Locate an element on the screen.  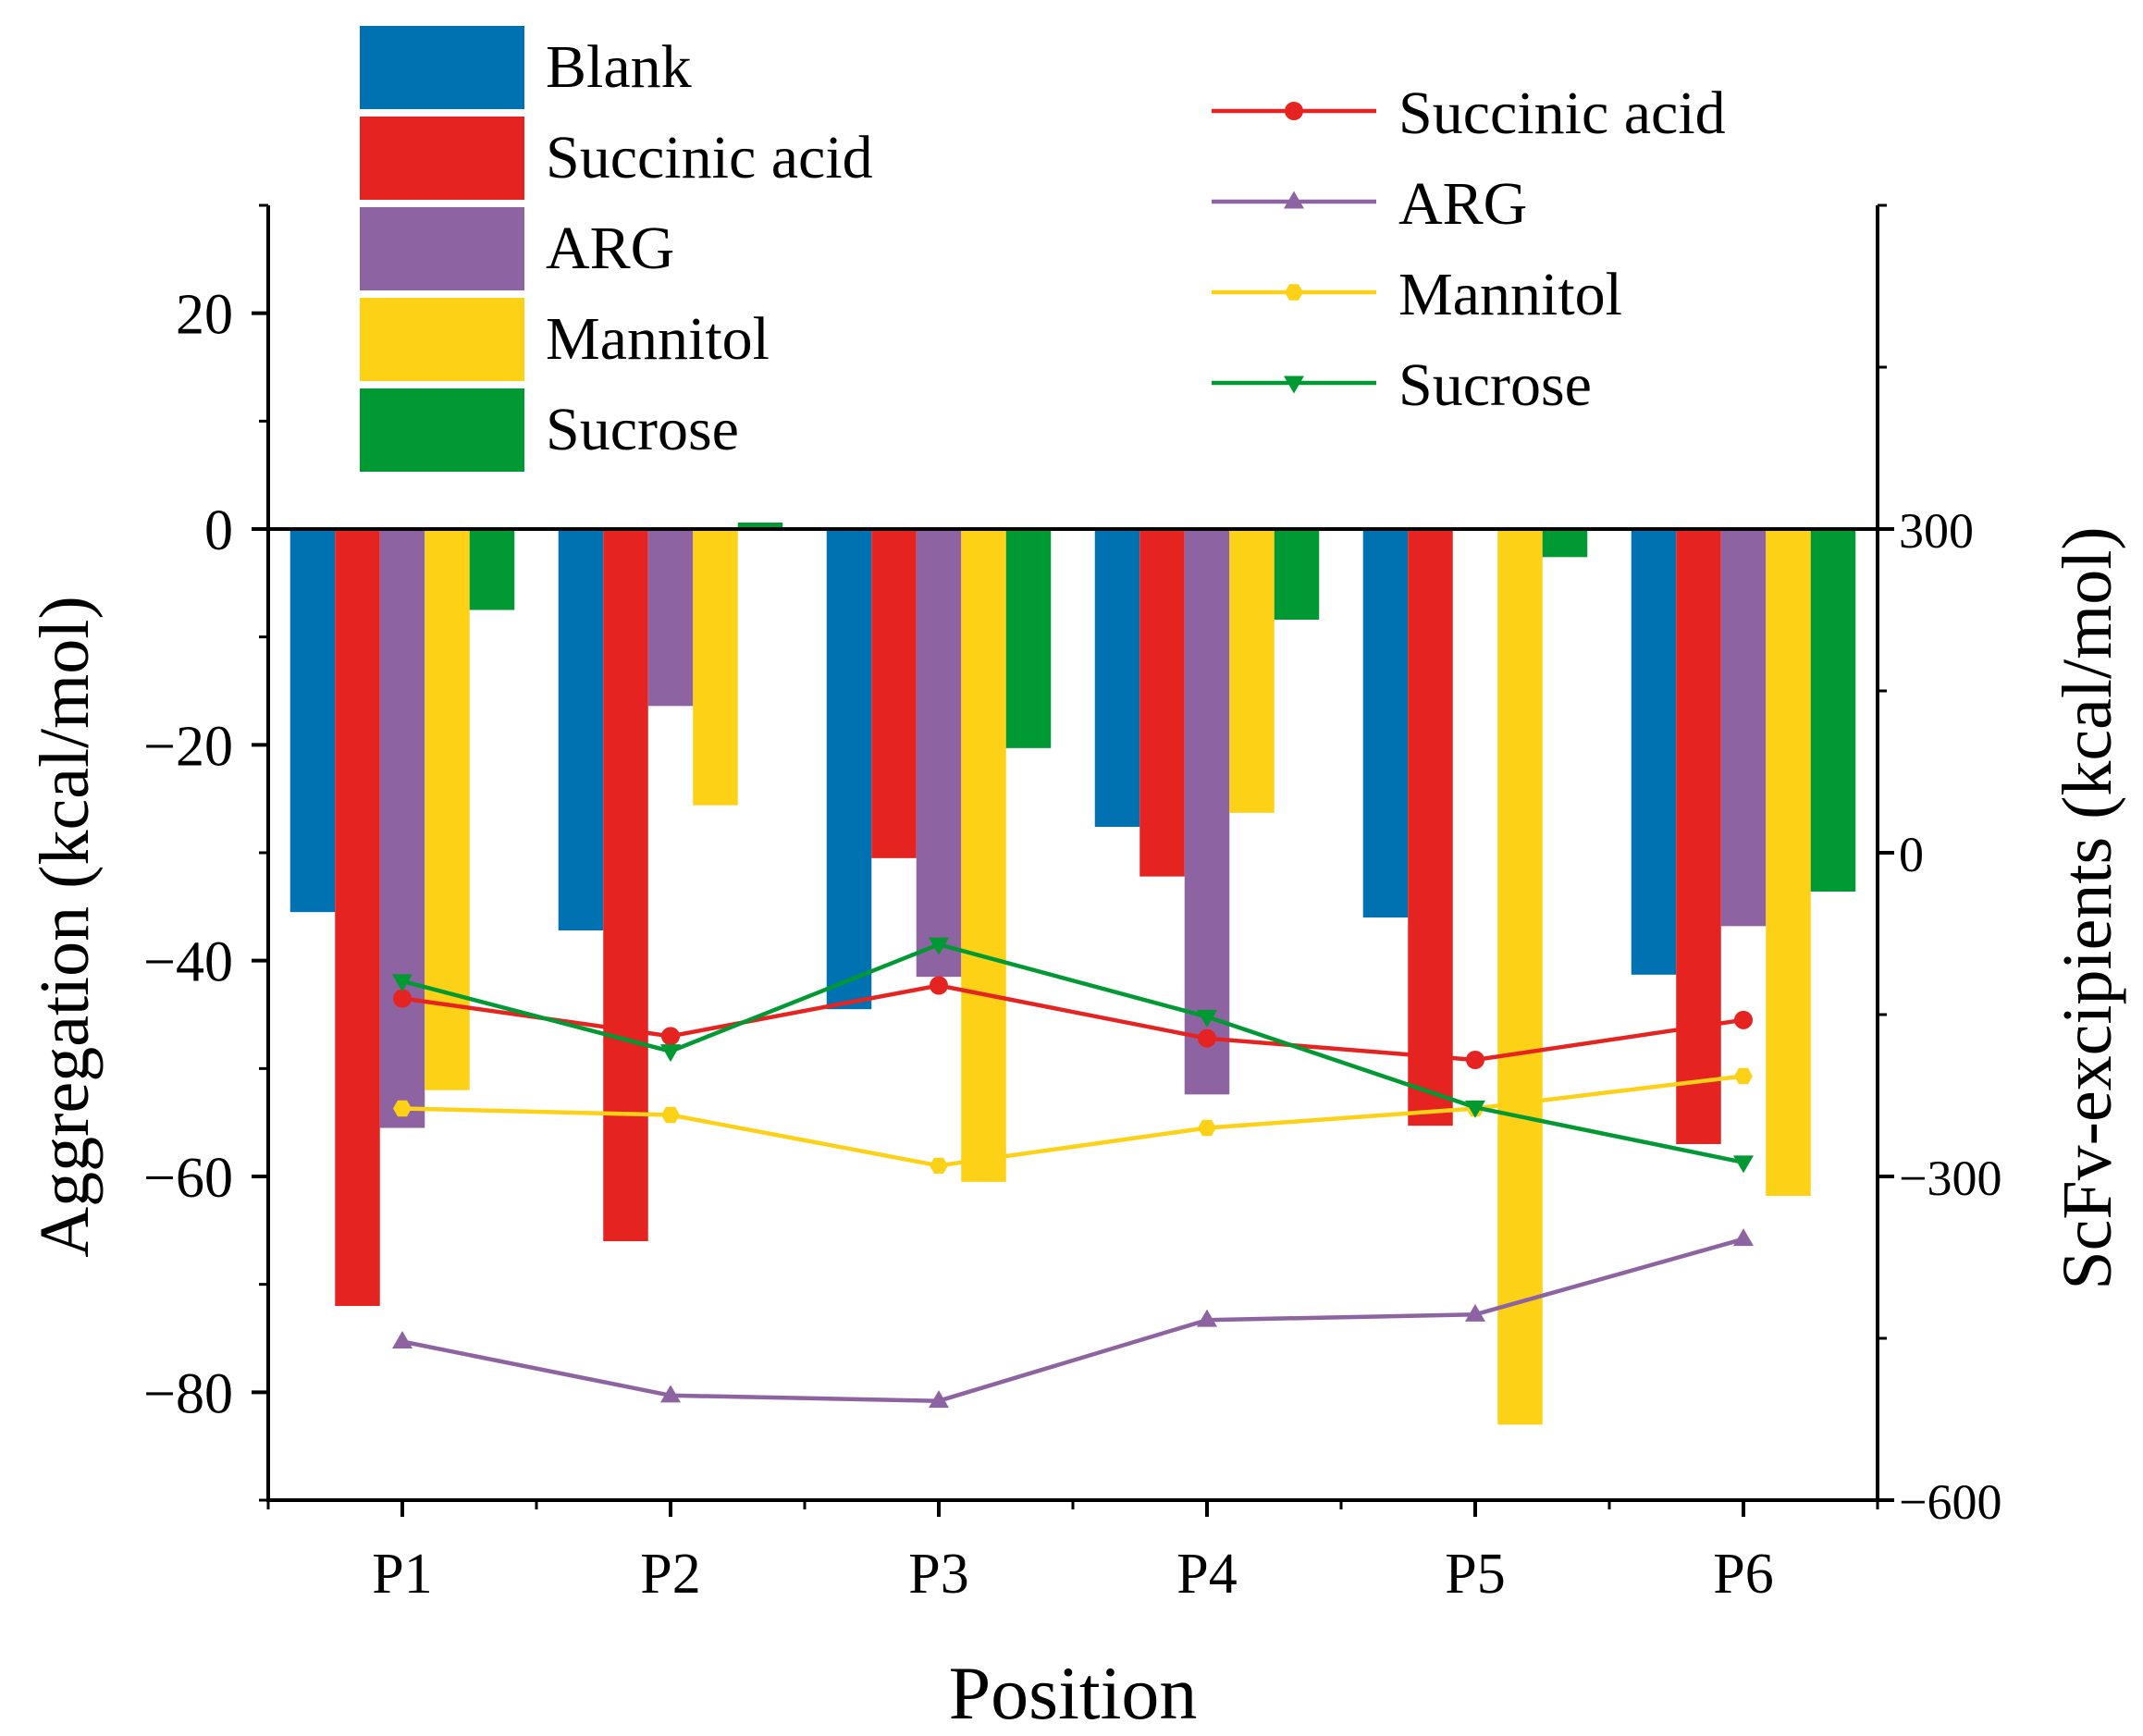
point-mannitol-p2 is located at coordinates (670, 1115).